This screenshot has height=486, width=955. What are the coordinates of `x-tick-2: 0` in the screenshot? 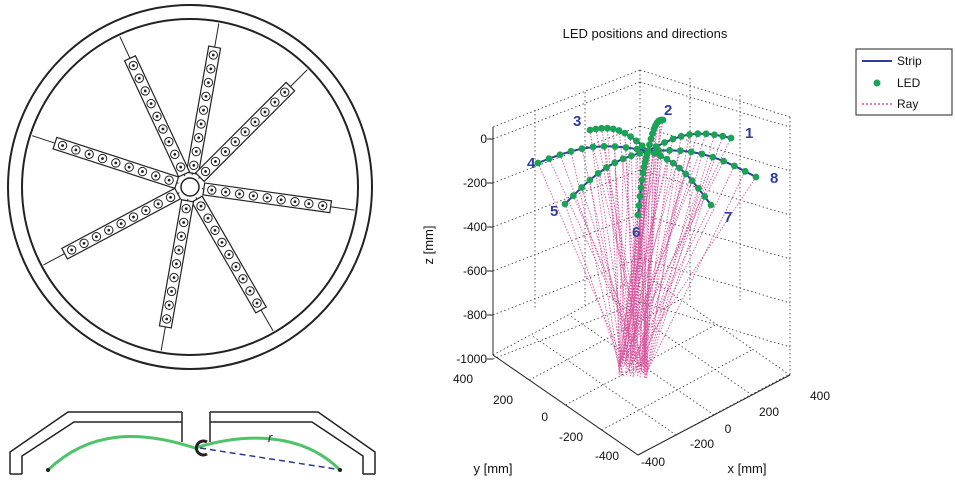 It's located at (728, 429).